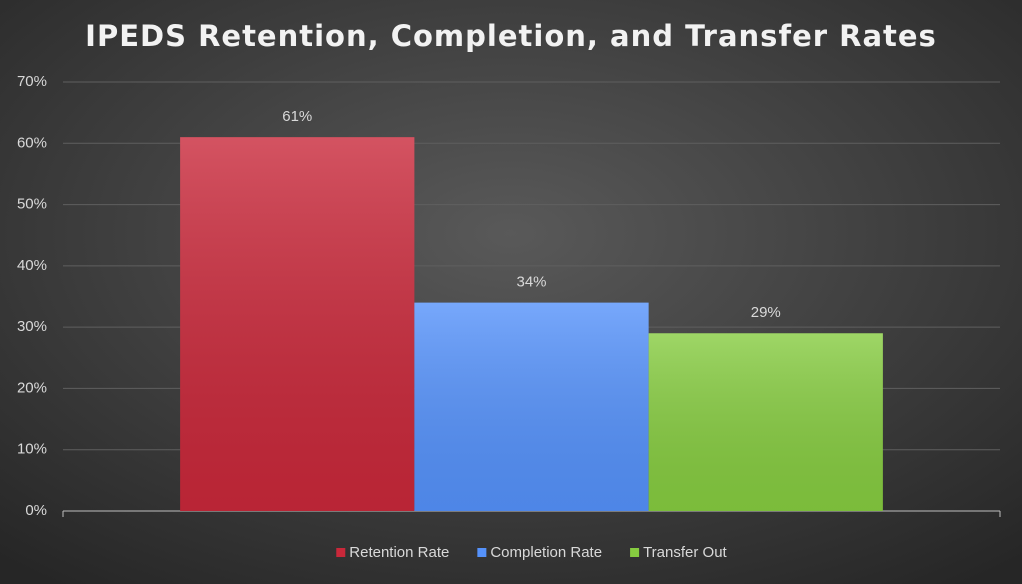  I want to click on legend-label: Completion Rate, so click(546, 552).